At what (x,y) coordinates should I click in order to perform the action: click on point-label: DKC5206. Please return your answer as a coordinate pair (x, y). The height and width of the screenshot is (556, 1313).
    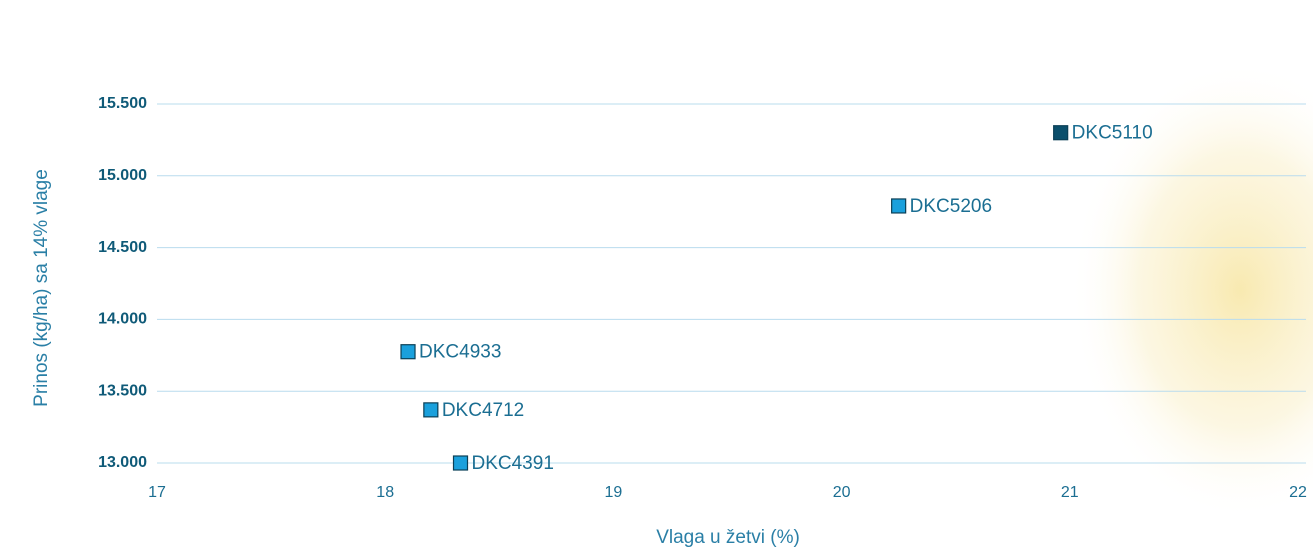
    Looking at the image, I should click on (951, 206).